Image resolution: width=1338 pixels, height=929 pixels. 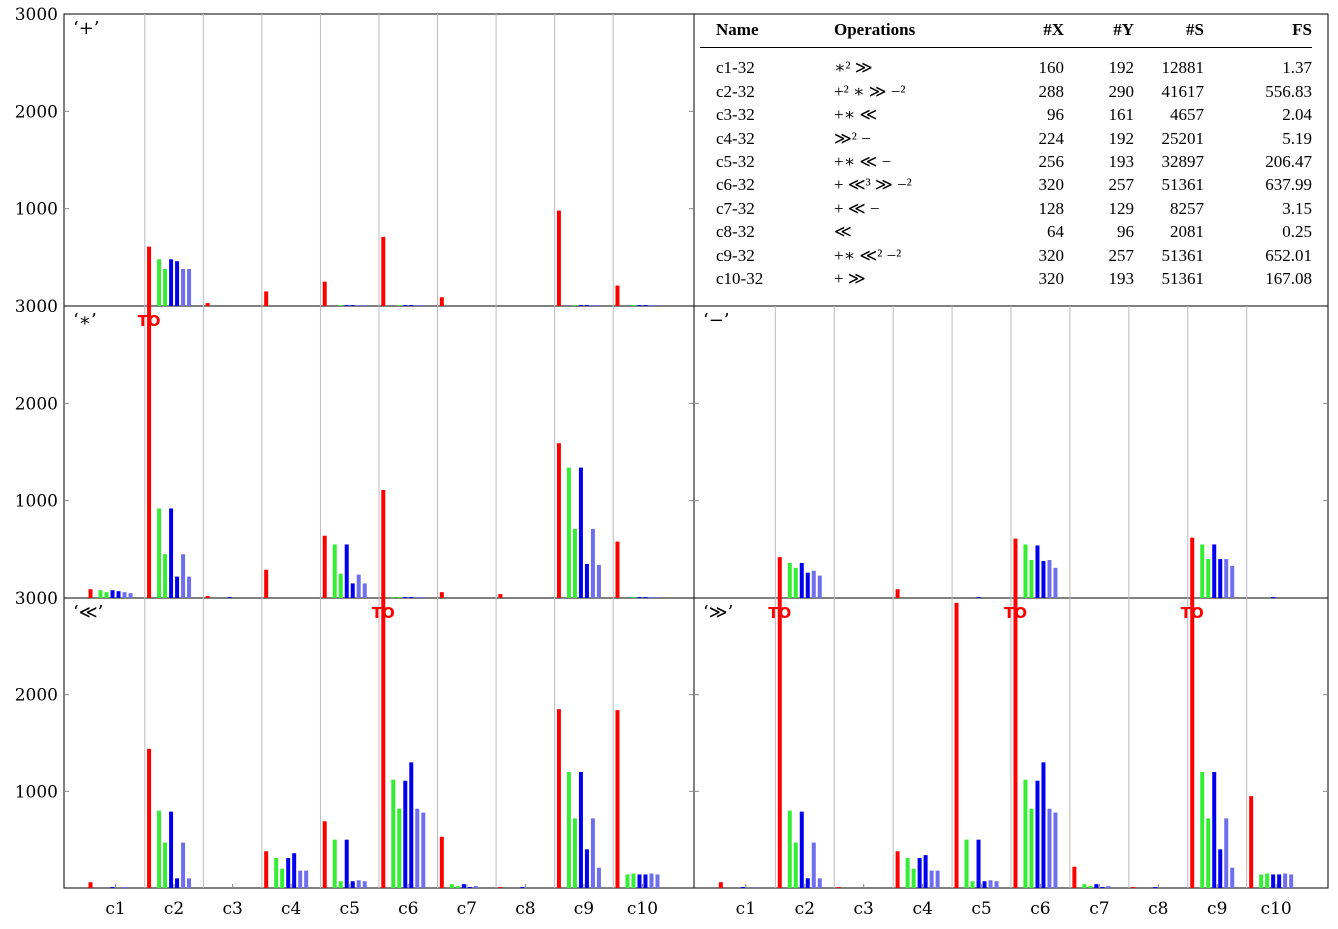 What do you see at coordinates (1006, 114) in the screenshot?
I see `table-row: c3-32 +∗ ≪ 96 161 4657 2.04` at bounding box center [1006, 114].